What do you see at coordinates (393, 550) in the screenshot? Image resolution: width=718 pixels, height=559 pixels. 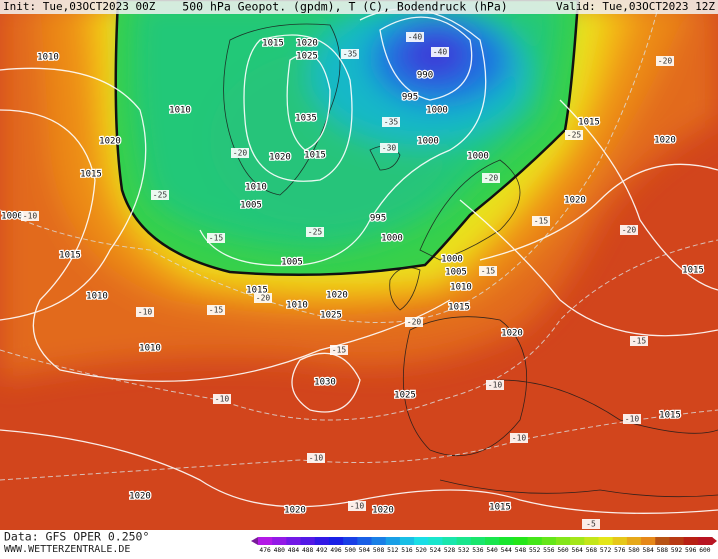 I see `colorbar-tick-label: 512` at bounding box center [393, 550].